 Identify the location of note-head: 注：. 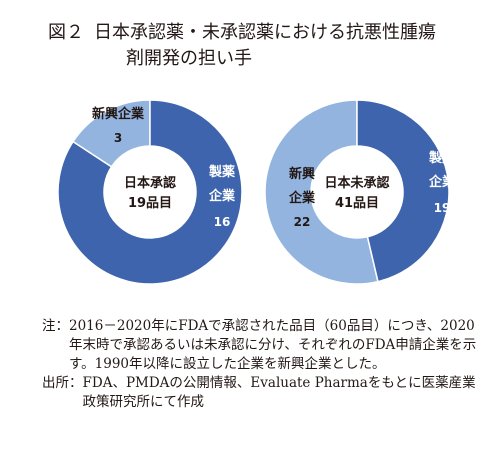
(55, 326).